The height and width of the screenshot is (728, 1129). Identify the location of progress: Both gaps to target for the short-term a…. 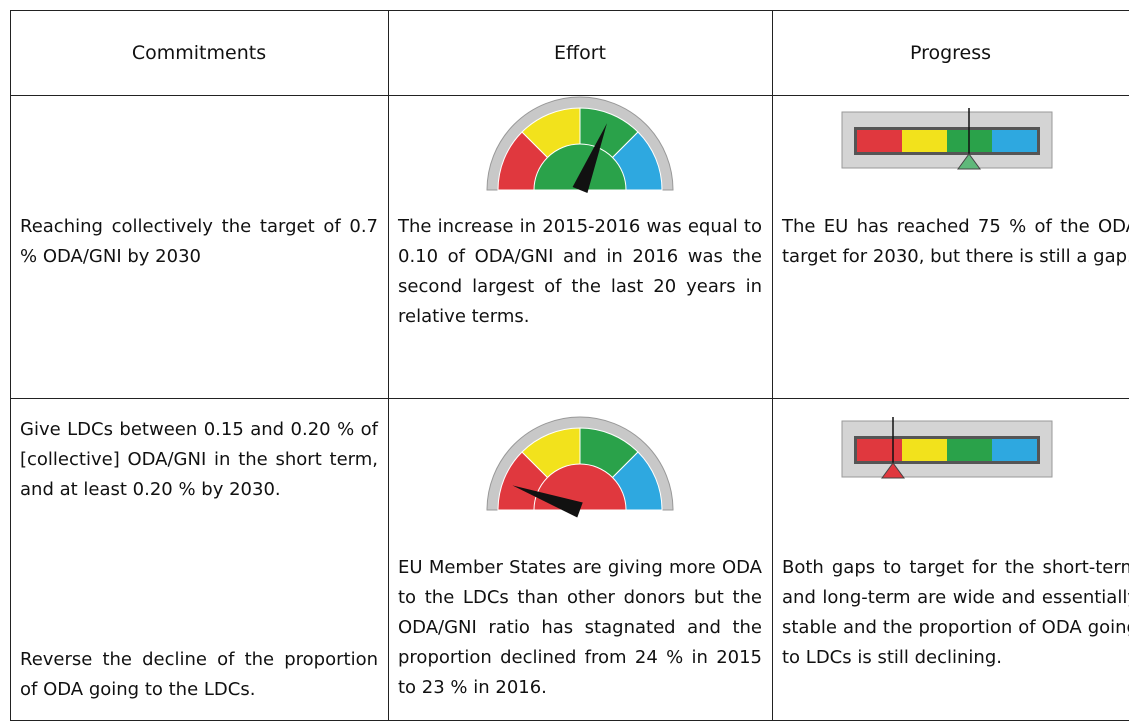
(955, 612).